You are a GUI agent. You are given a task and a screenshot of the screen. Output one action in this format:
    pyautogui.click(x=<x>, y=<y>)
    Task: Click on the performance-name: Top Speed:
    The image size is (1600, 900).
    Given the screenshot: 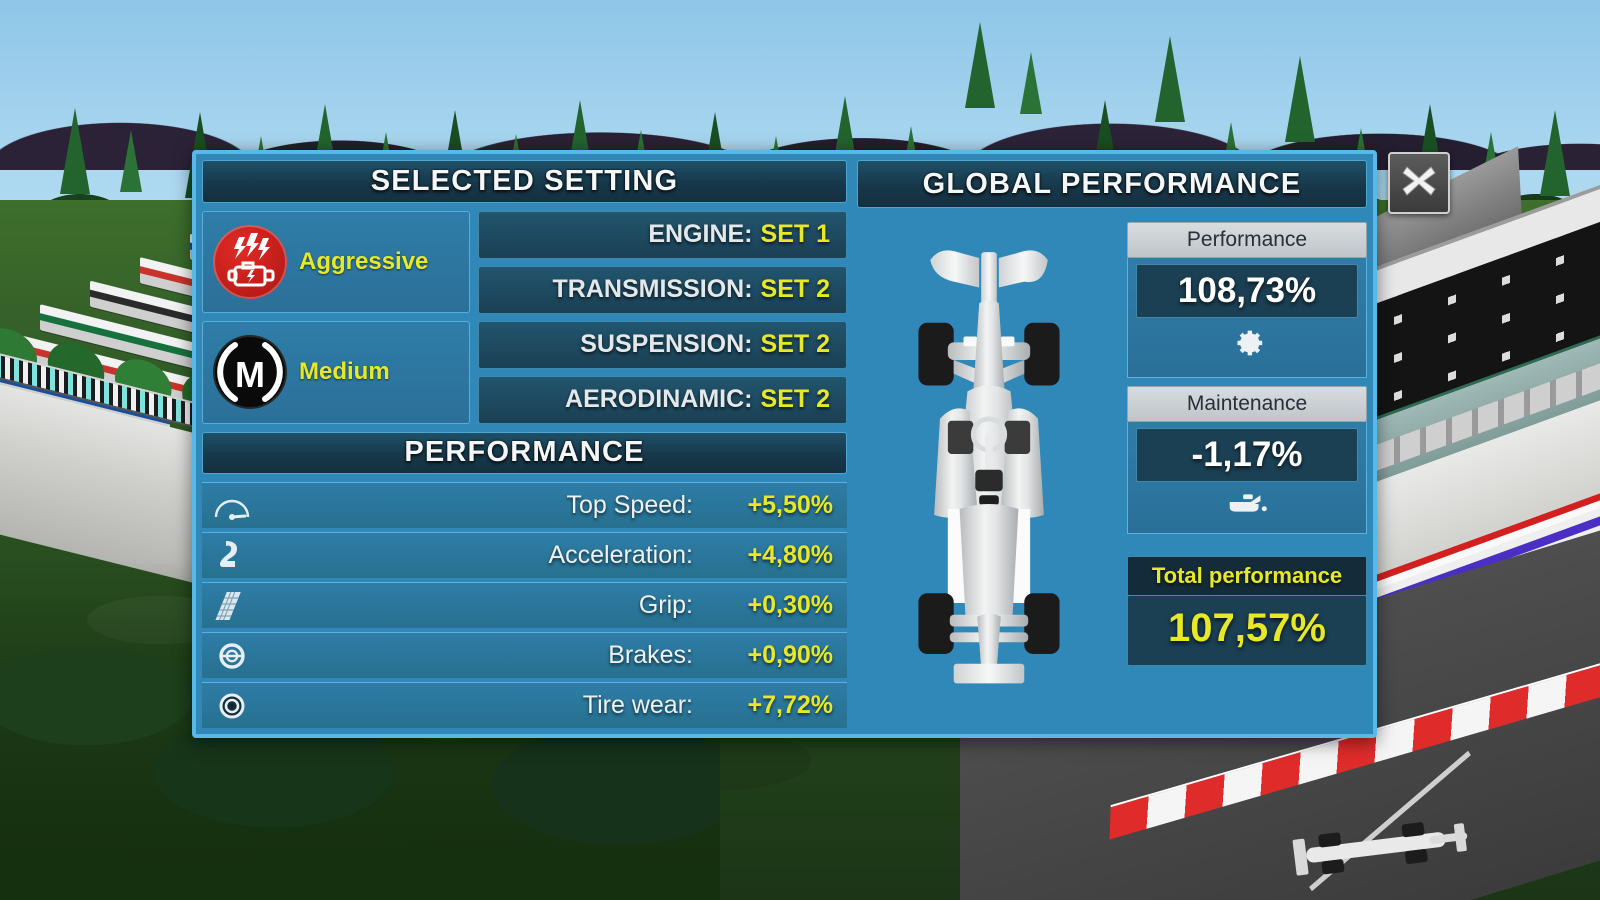 What is the action you would take?
    pyautogui.click(x=630, y=505)
    